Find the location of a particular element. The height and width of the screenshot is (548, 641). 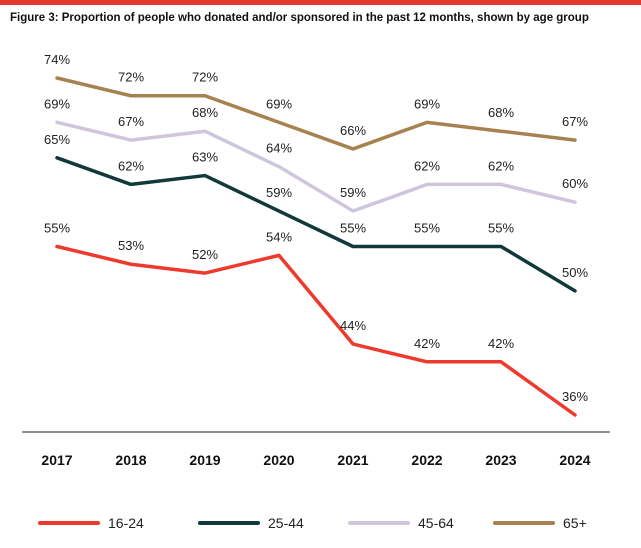

x-tick-label: 2024 is located at coordinates (574, 460).